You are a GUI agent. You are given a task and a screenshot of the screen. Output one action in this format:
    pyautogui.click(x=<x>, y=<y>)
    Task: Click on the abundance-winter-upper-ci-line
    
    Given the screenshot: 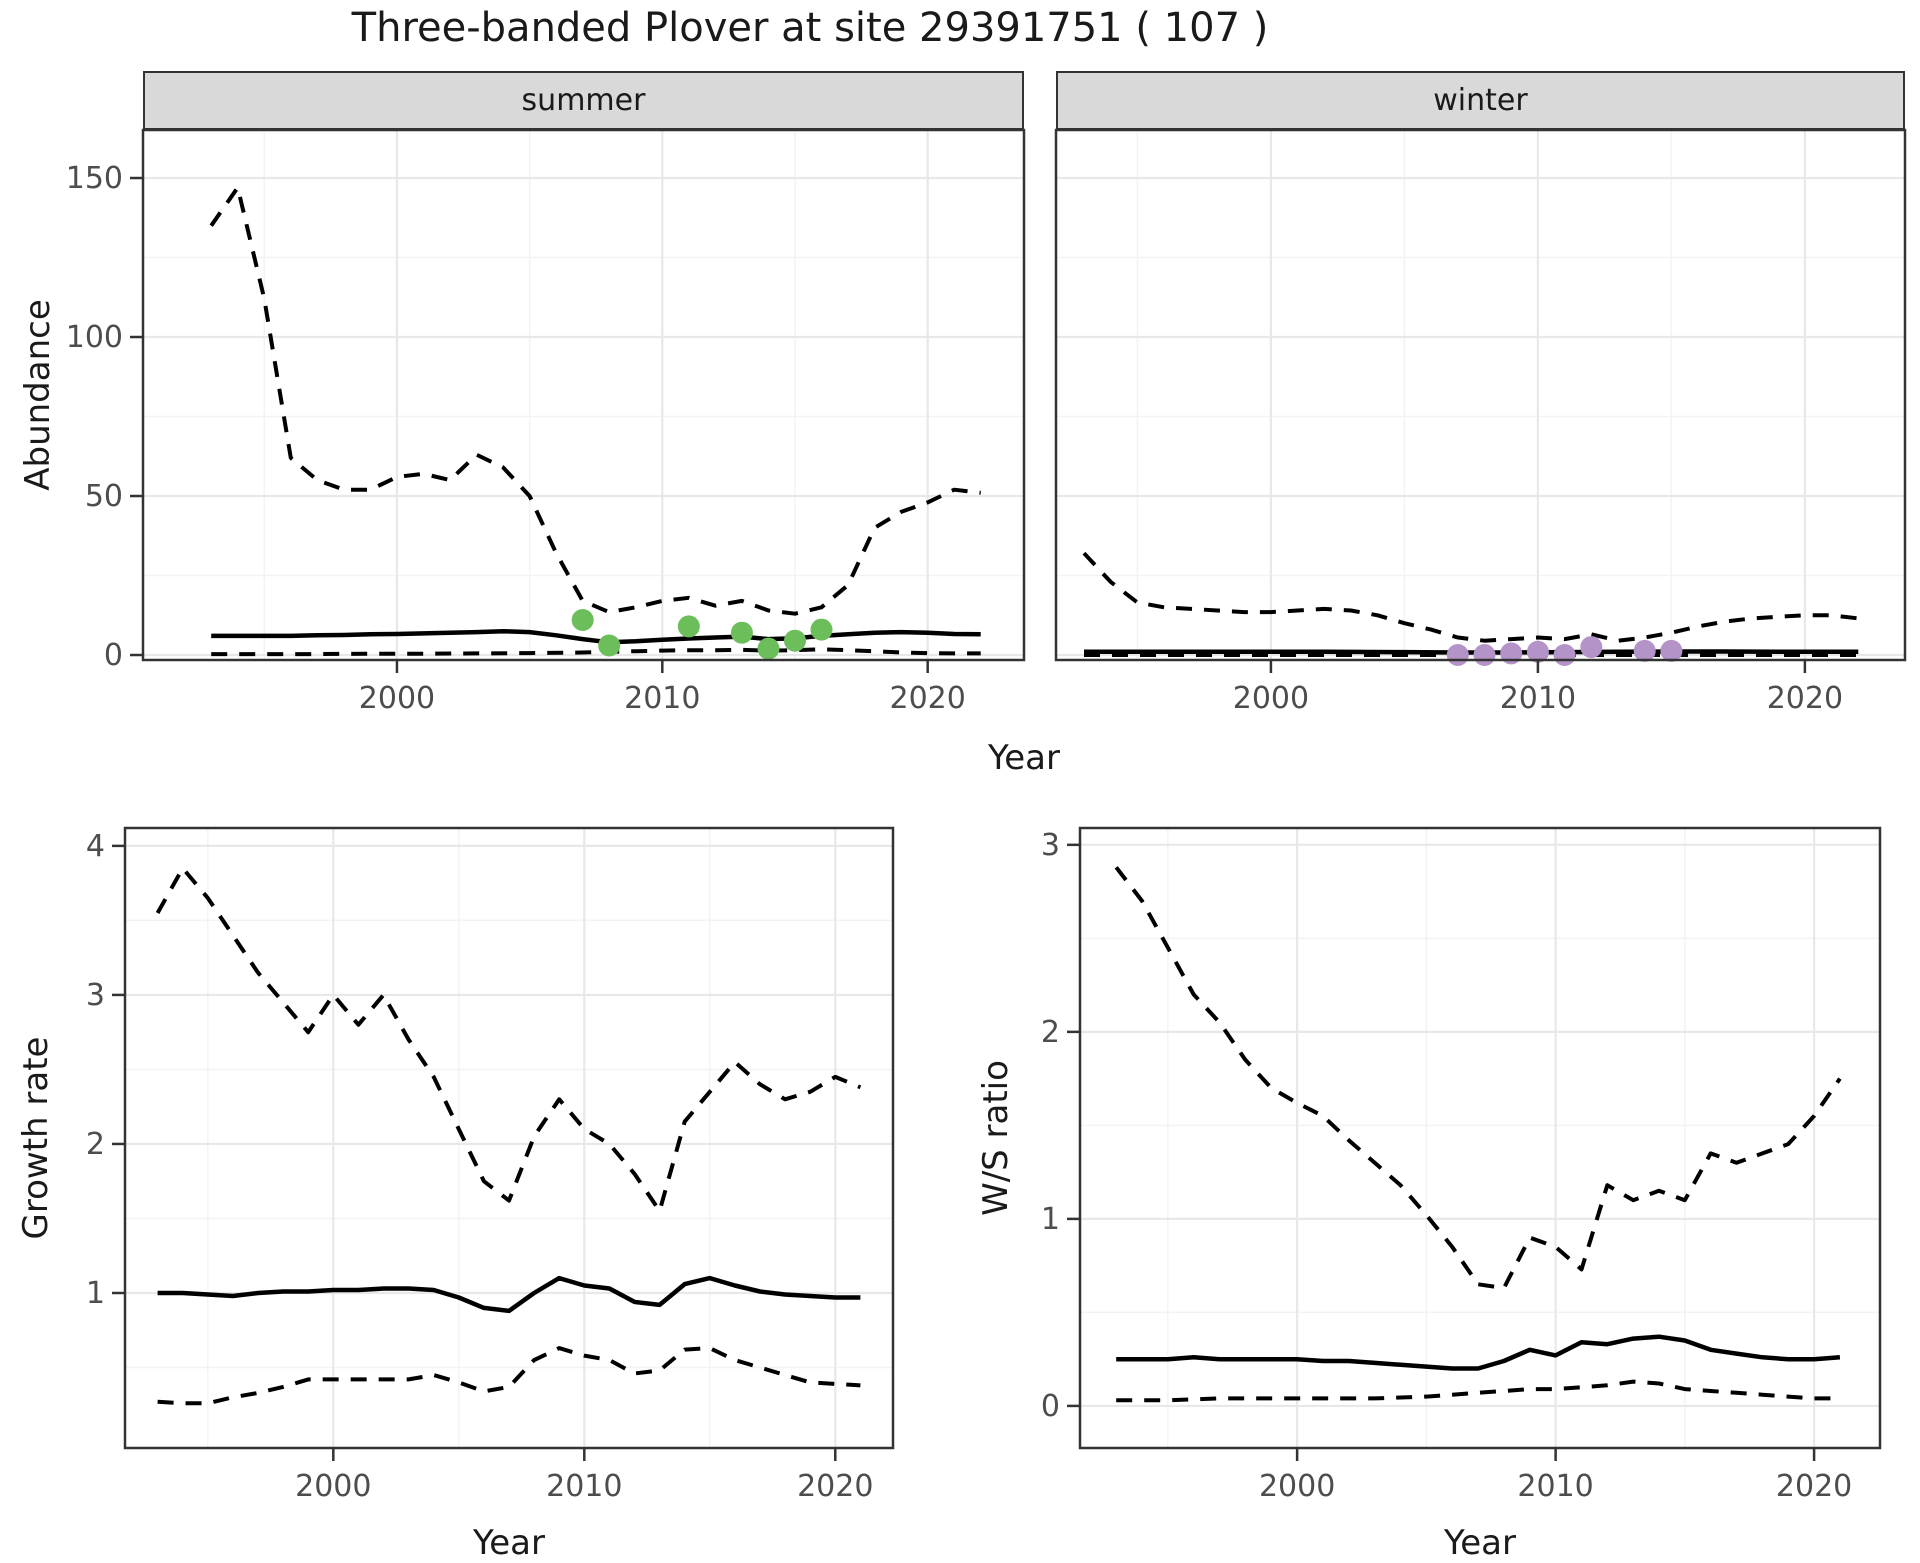 What is the action you would take?
    pyautogui.click(x=1470, y=597)
    